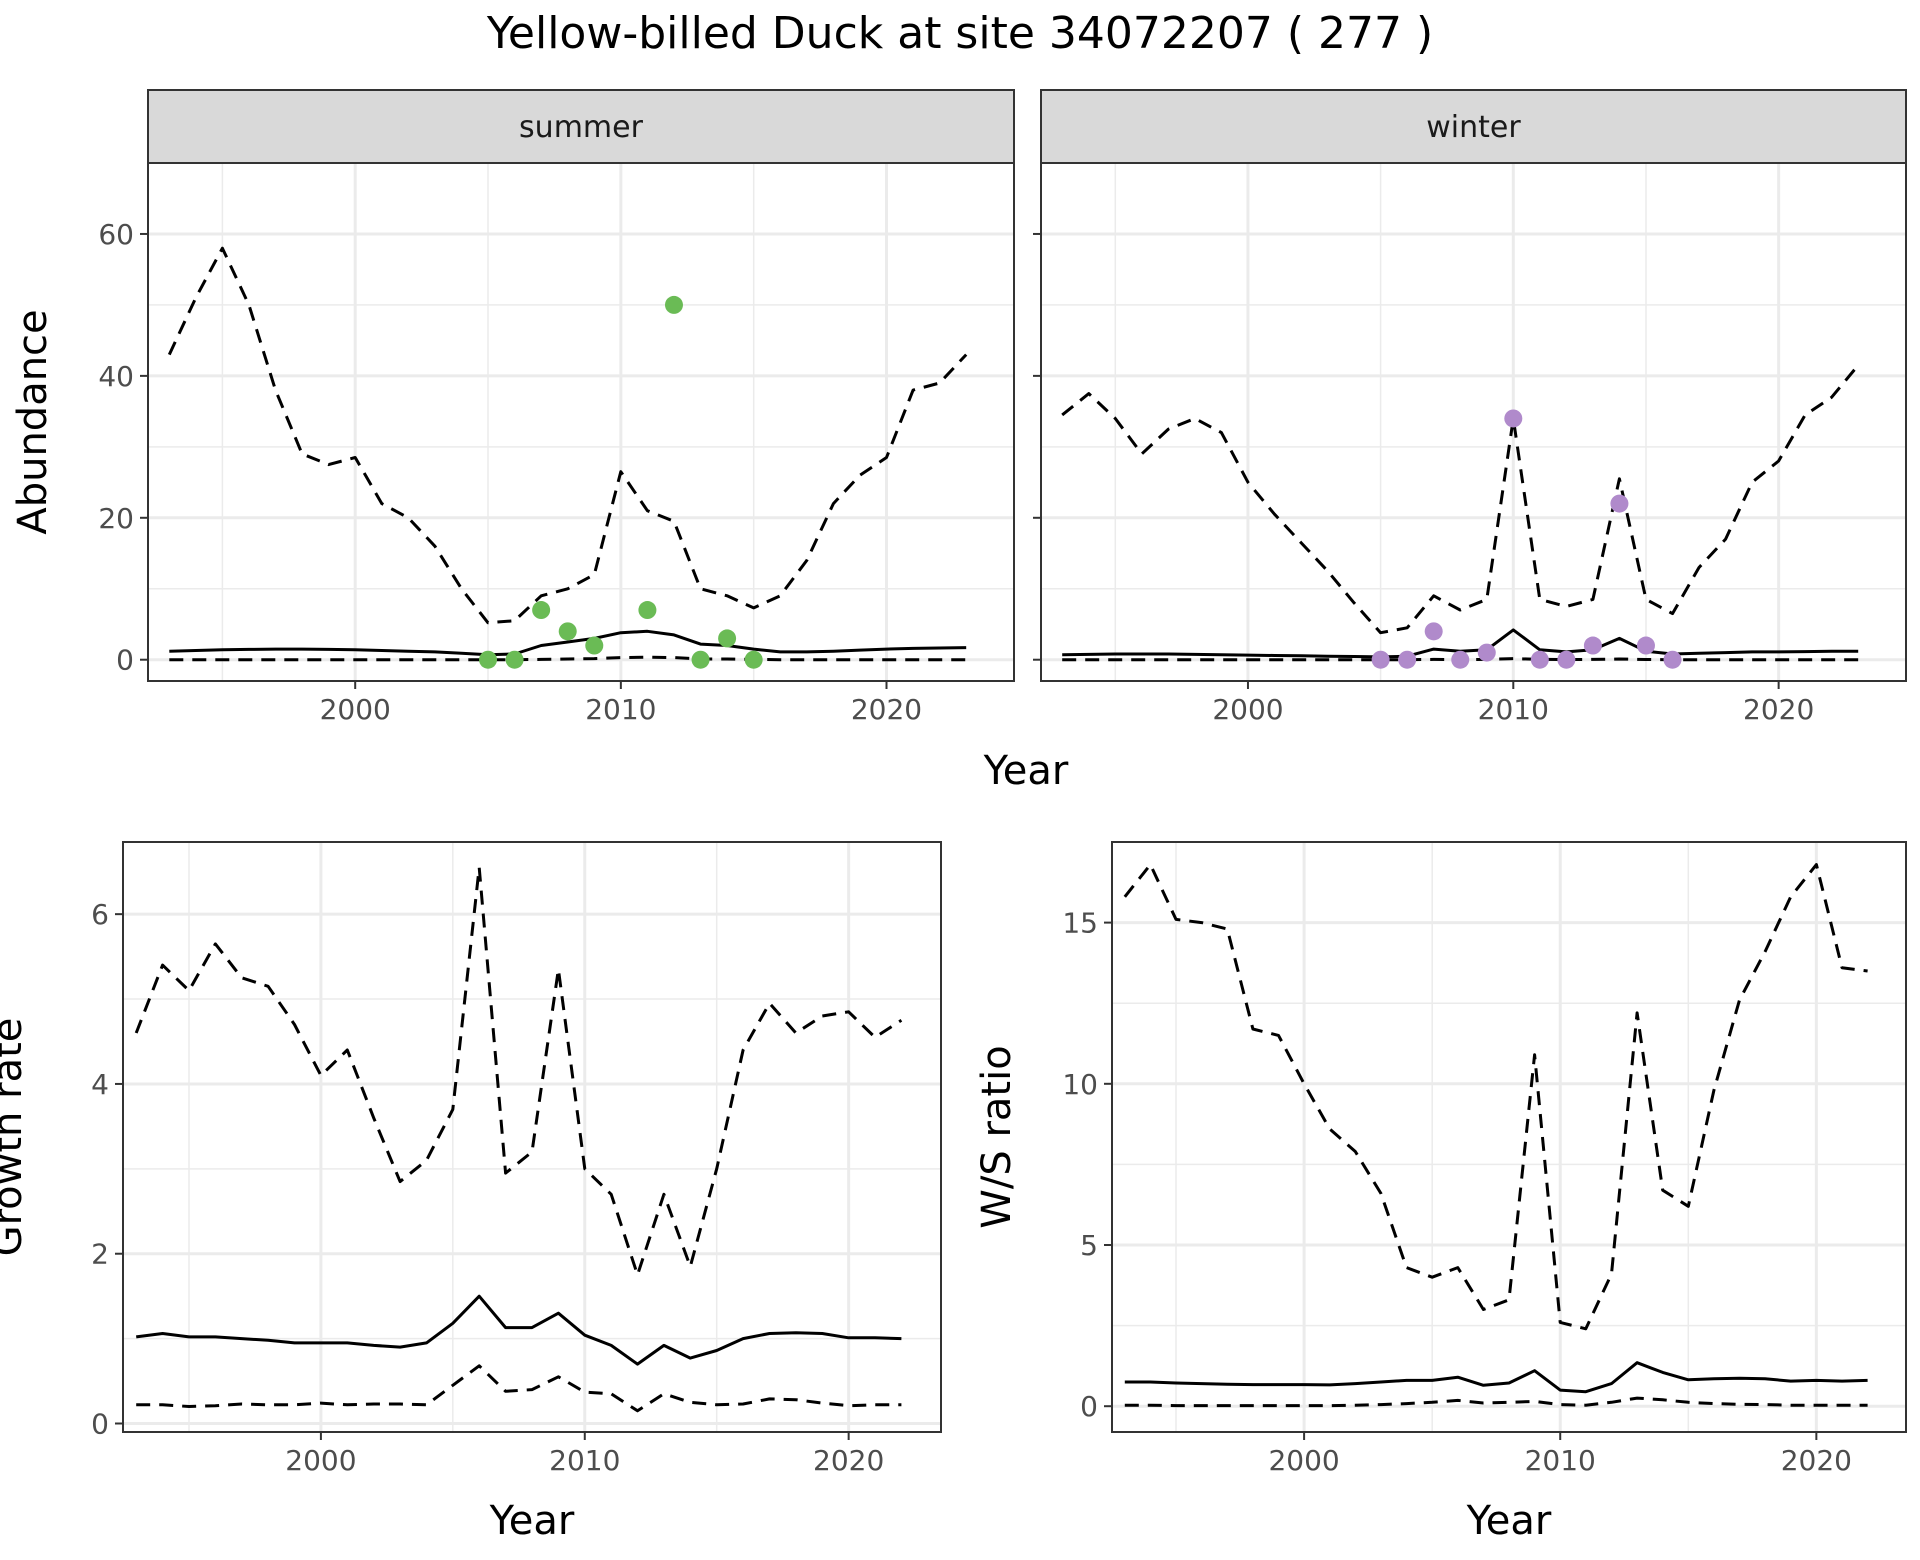 The image size is (1920, 1560). I want to click on y-axis-title: Abundance, so click(33, 421).